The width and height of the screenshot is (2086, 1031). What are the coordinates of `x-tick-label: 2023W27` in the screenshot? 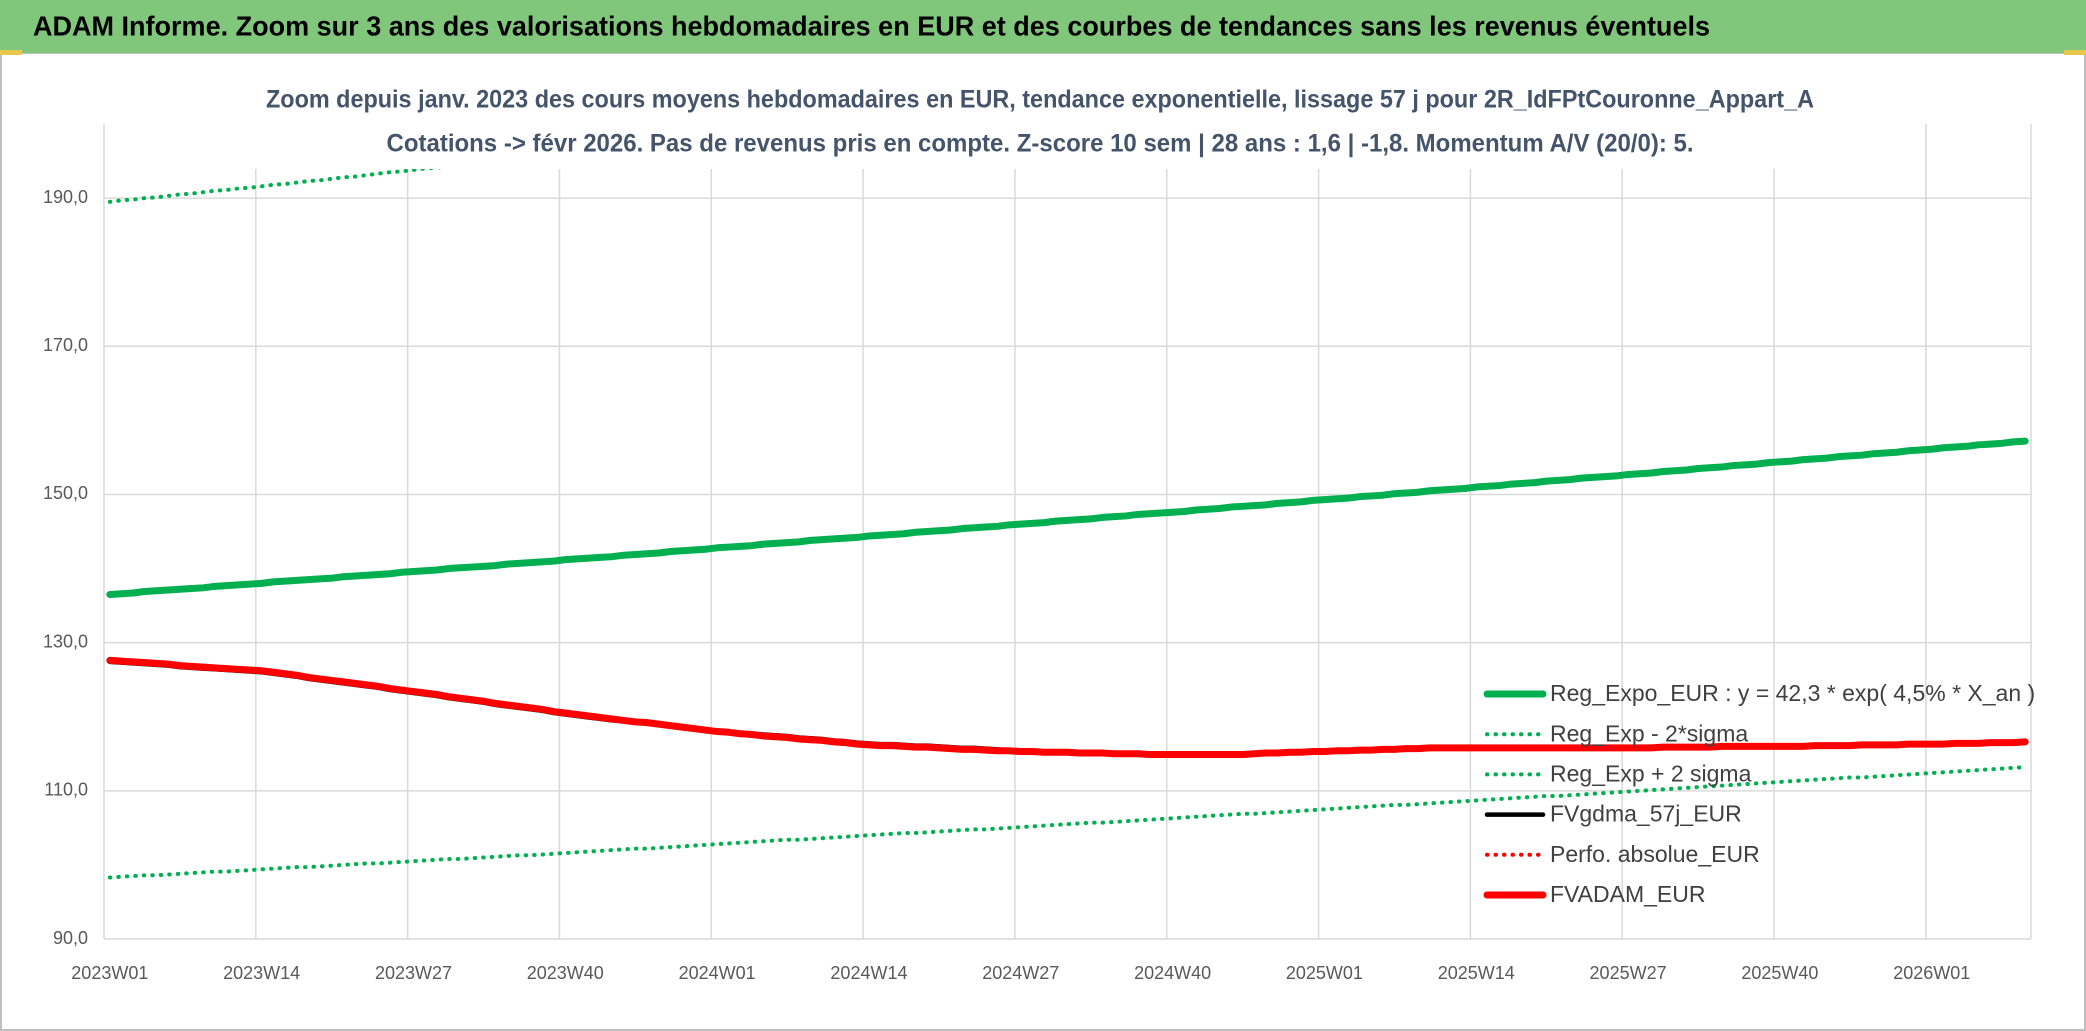 It's located at (413, 973).